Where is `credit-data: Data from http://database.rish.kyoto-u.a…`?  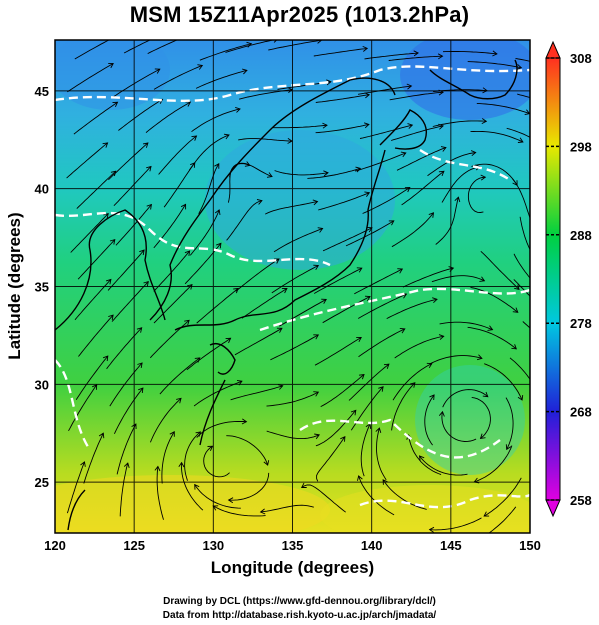
credit-data: Data from http://database.rish.kyoto-u.a… is located at coordinates (299, 615).